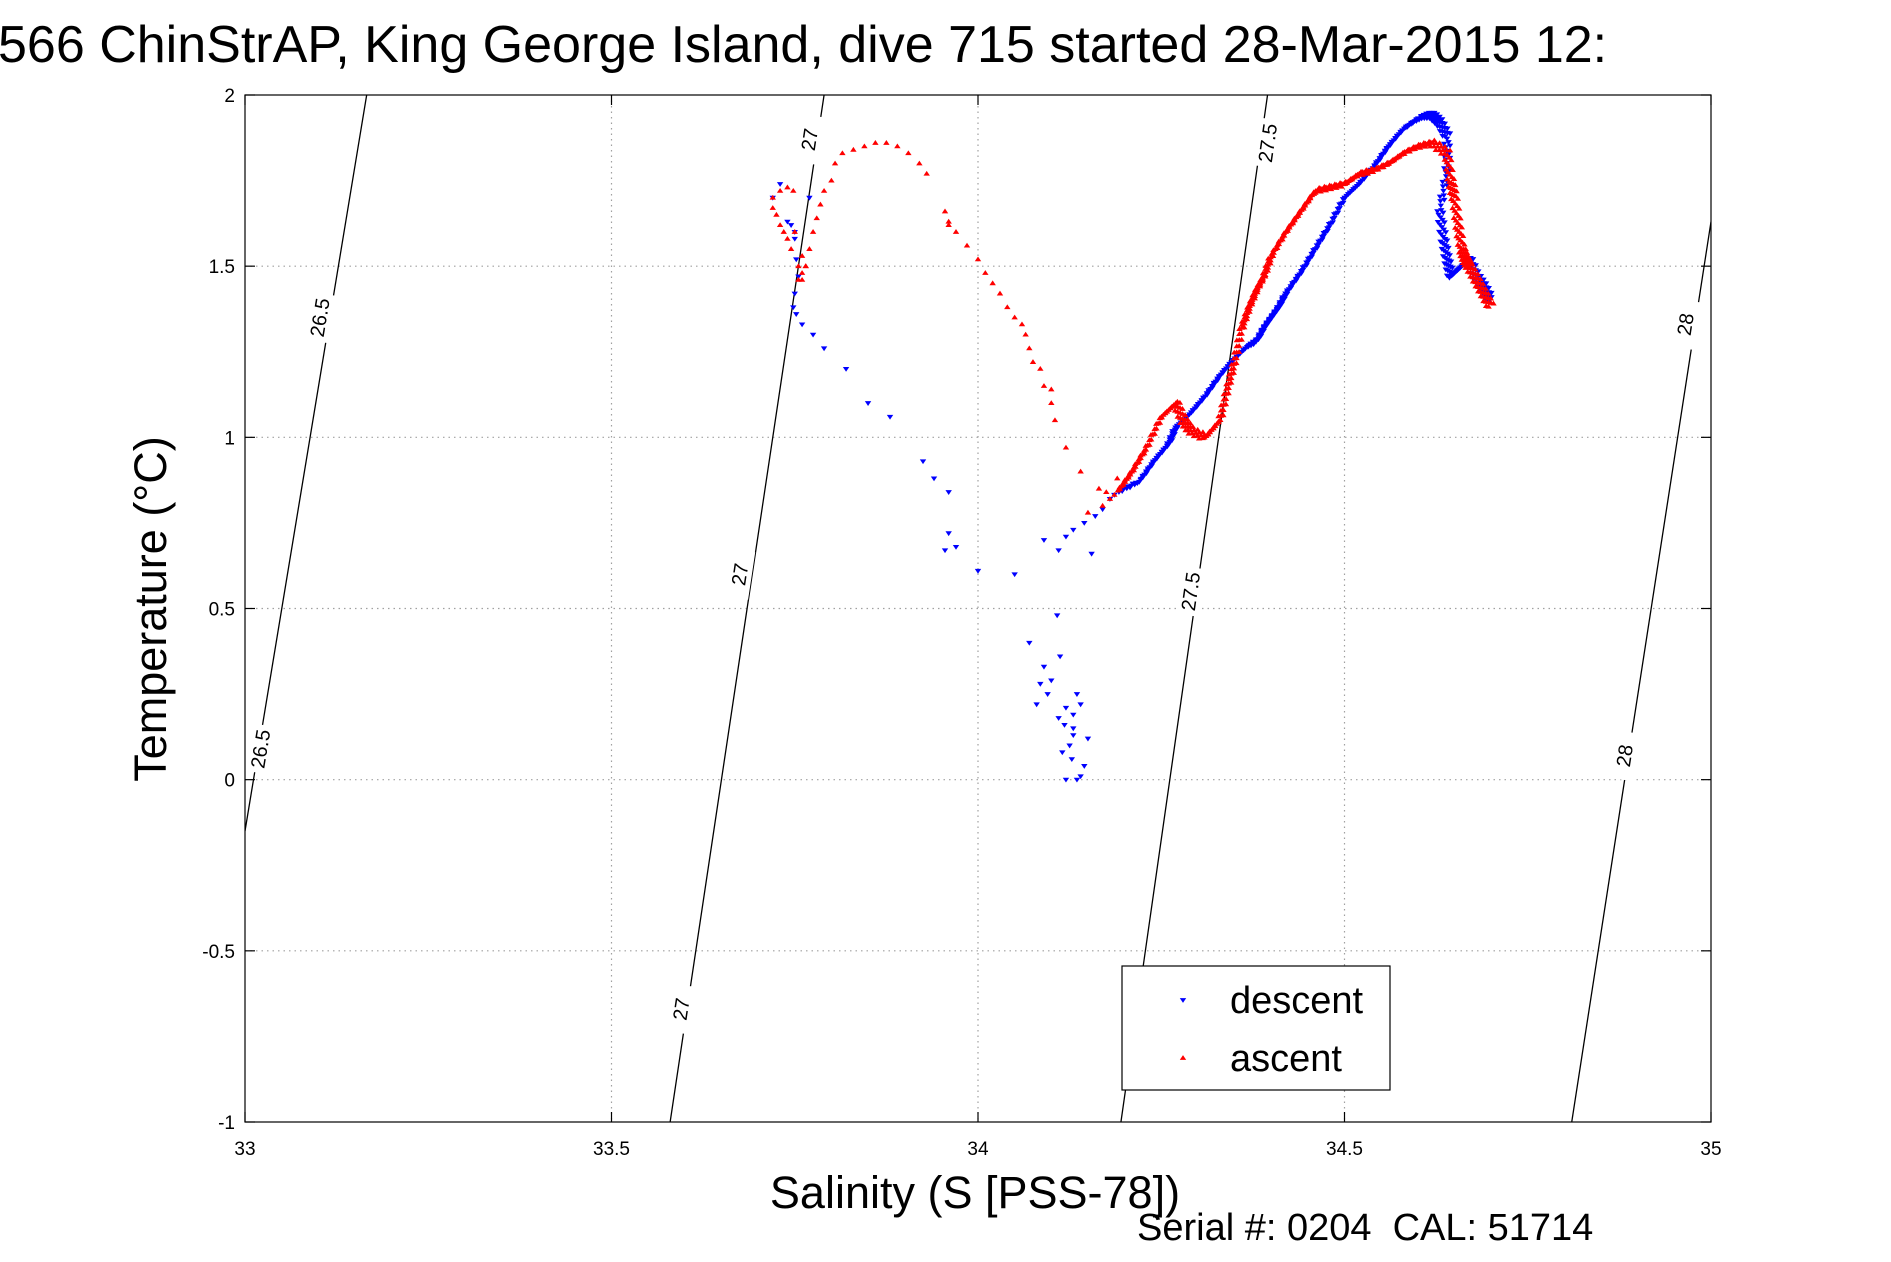  I want to click on contour-label-27.5-0: 27.5, so click(1268, 143).